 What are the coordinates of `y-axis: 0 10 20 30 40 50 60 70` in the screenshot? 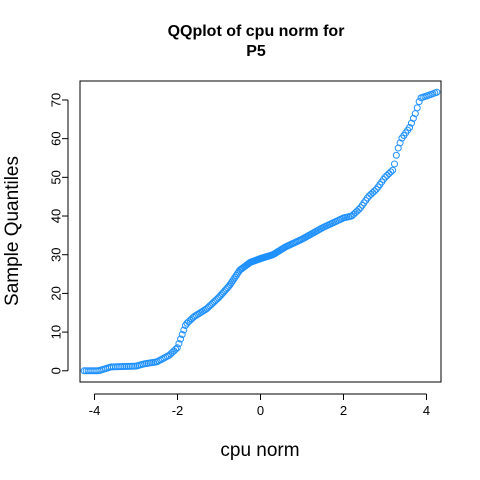 It's located at (59, 233).